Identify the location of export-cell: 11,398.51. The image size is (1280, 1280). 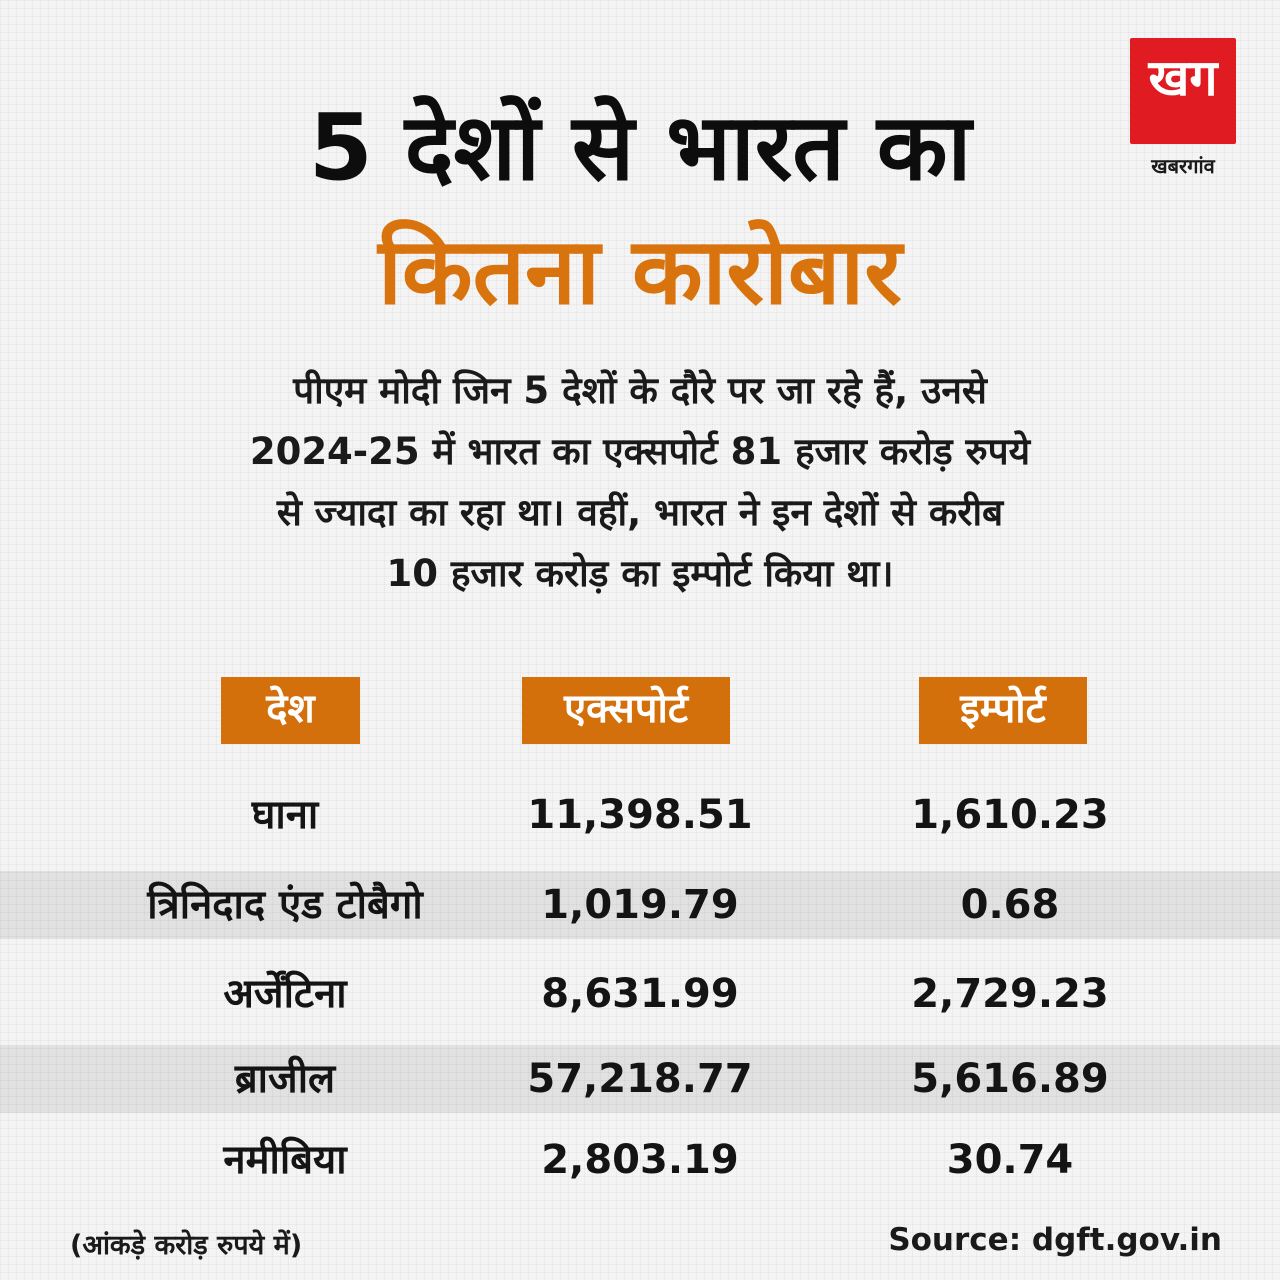
(640, 815).